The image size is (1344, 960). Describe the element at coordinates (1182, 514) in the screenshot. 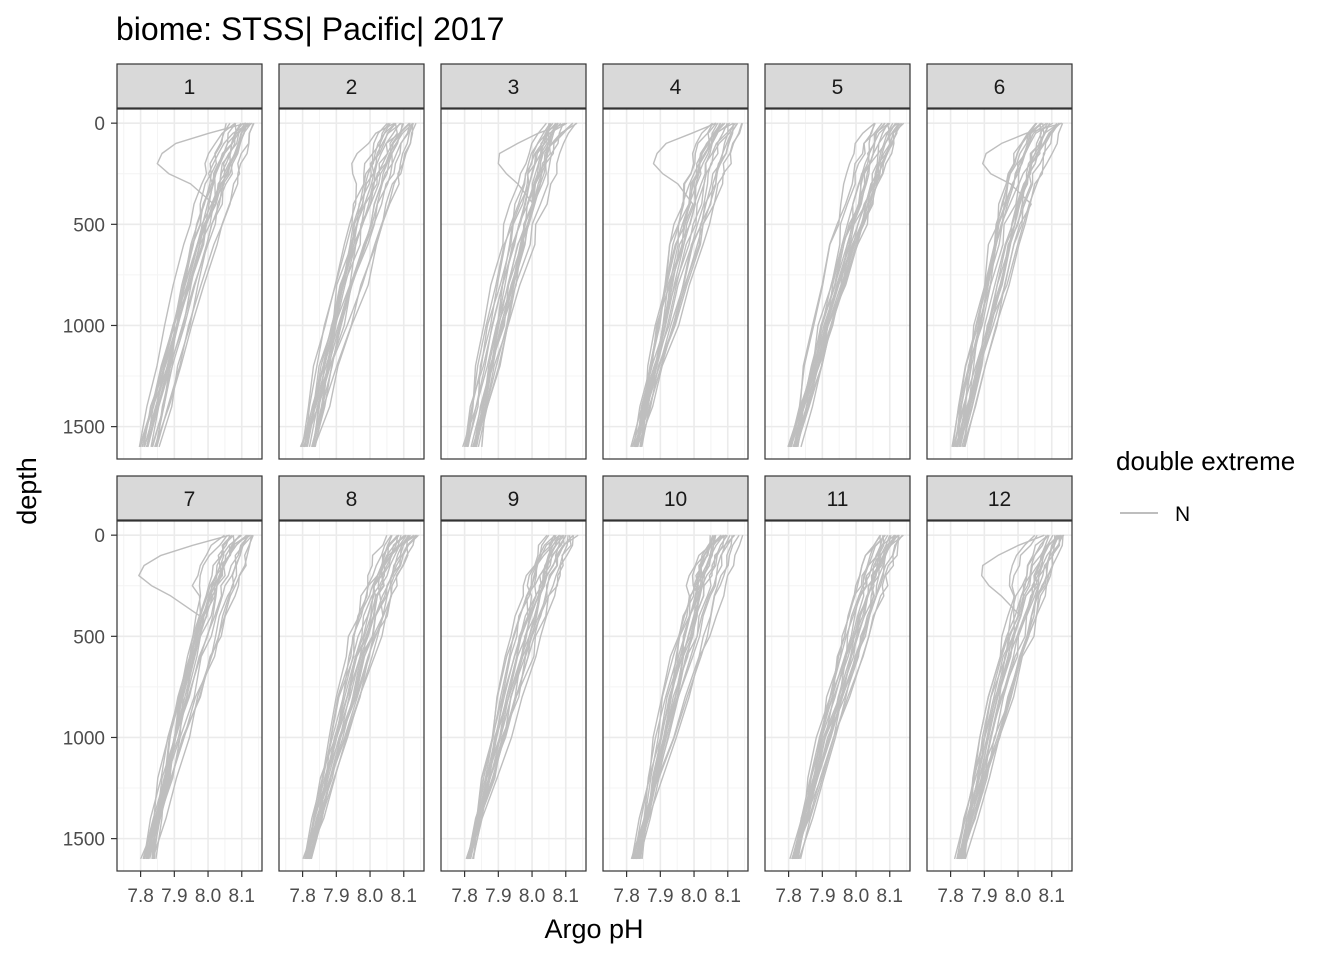

I see `legend-entry-label-n: N` at that location.